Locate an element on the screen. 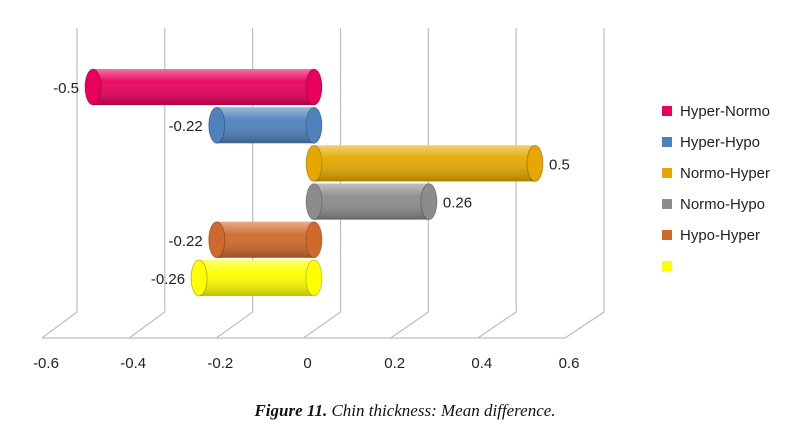 The image size is (810, 424). x-tick-label: 0 is located at coordinates (307, 363).